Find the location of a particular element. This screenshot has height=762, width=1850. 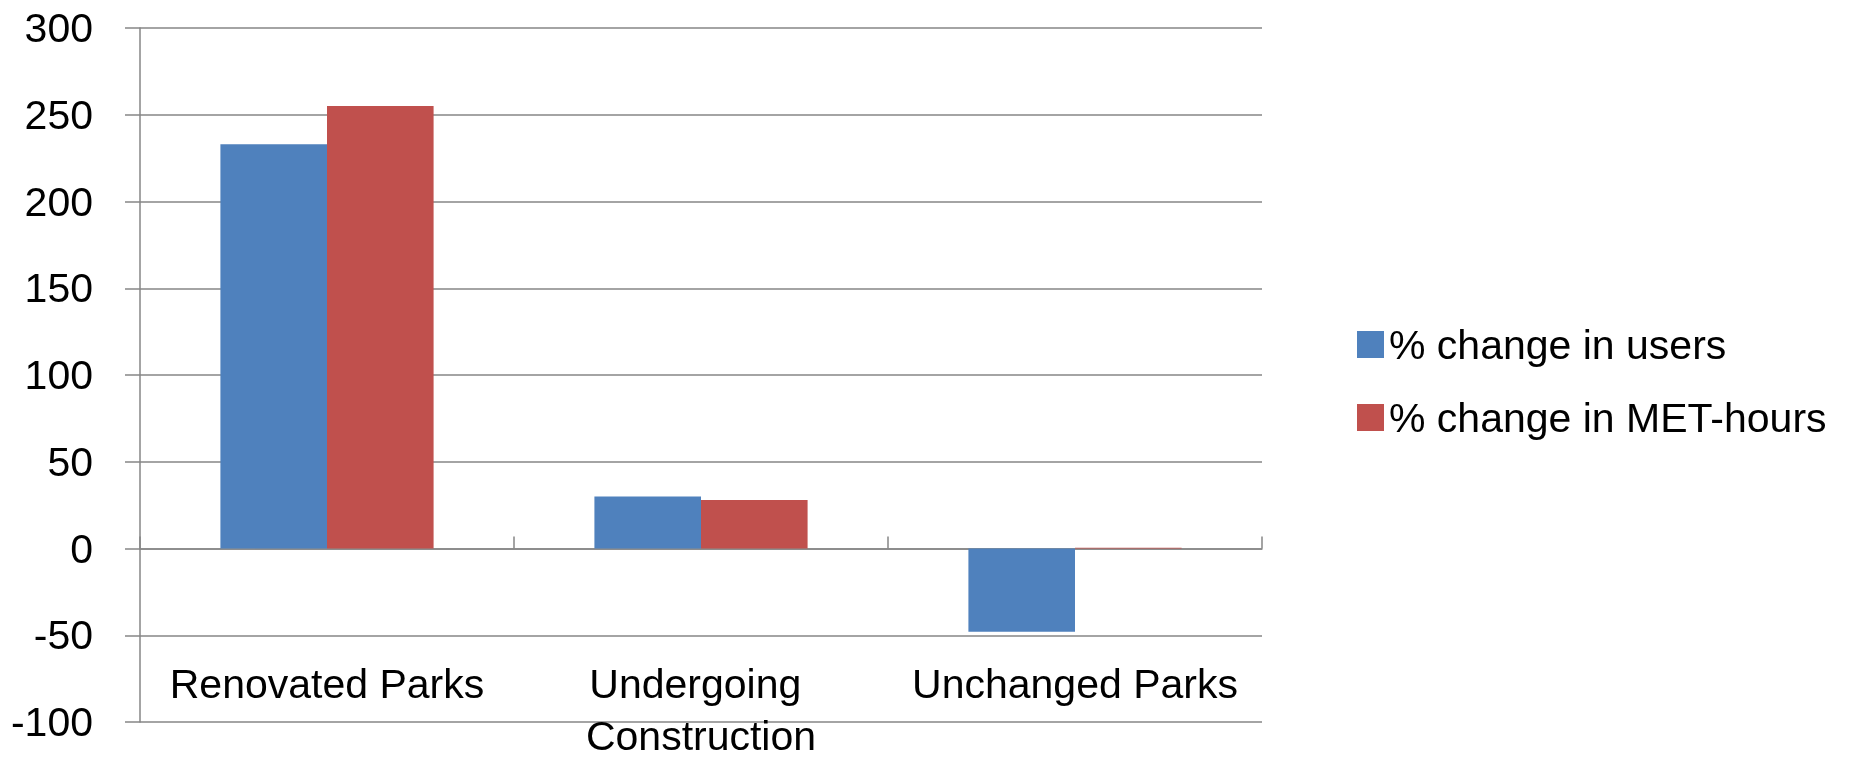

y-tick-label: 300 is located at coordinates (58, 28).